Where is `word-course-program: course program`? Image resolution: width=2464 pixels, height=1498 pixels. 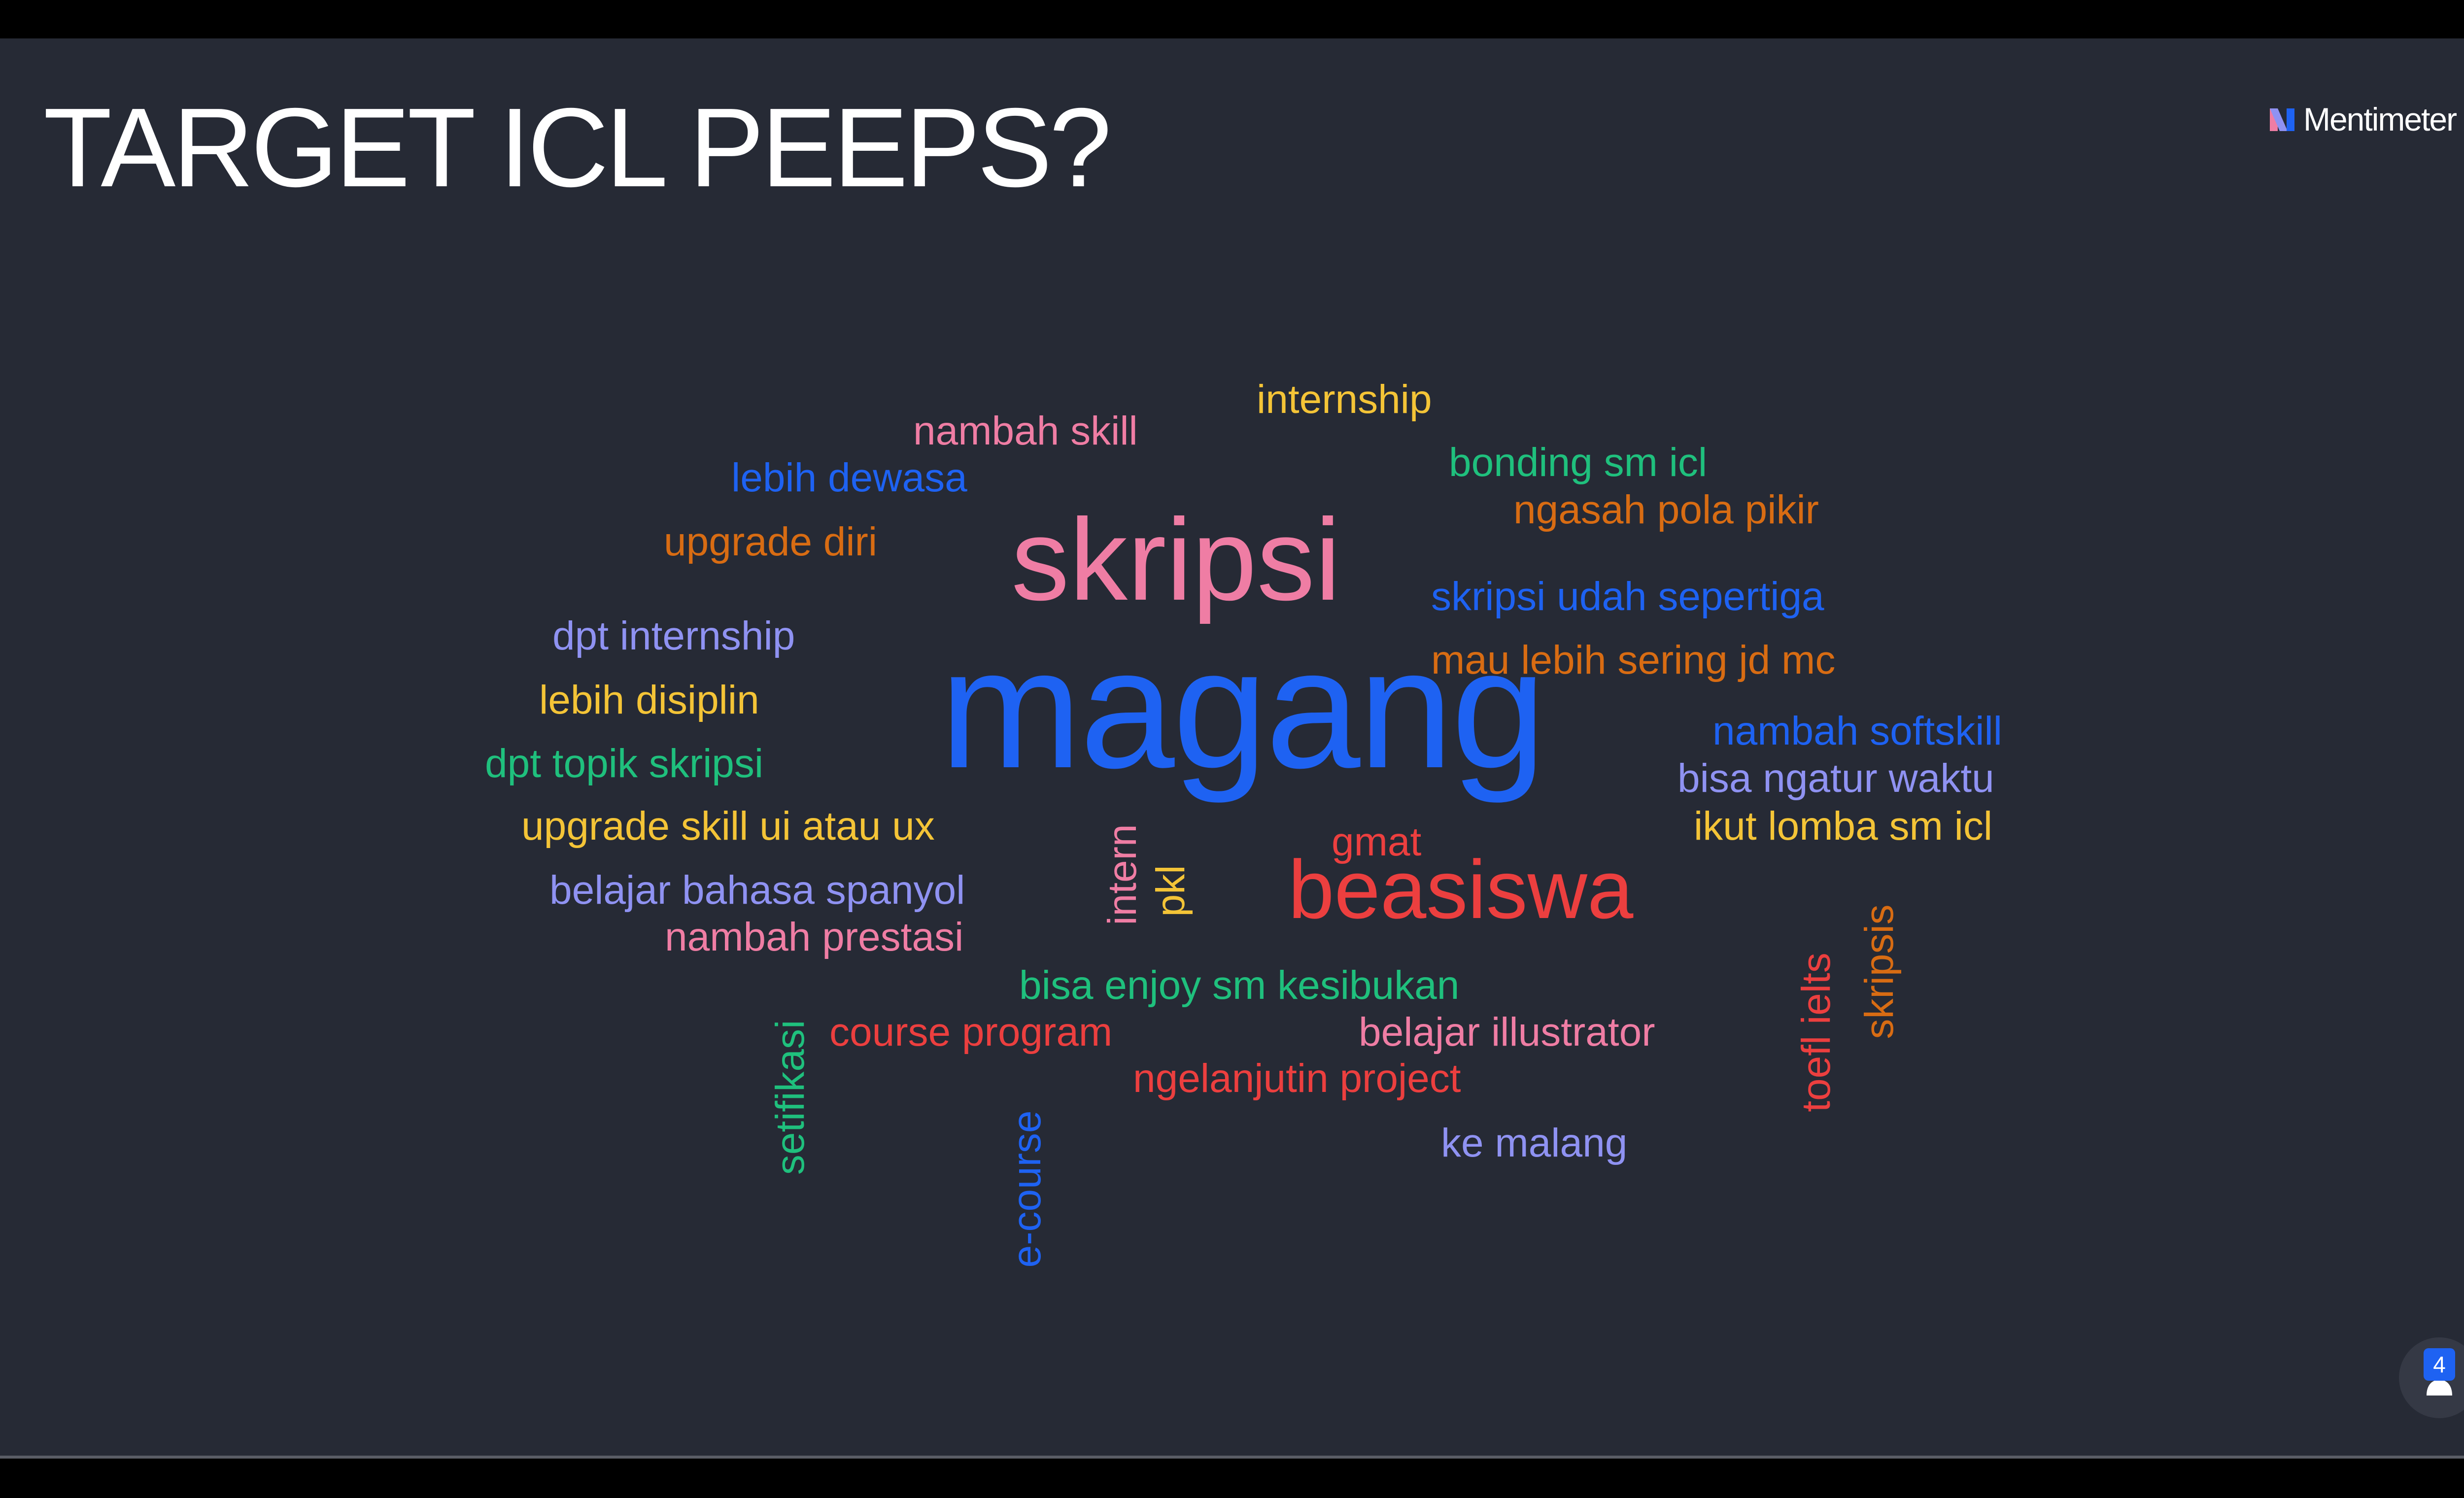
word-course-program: course program is located at coordinates (971, 1032).